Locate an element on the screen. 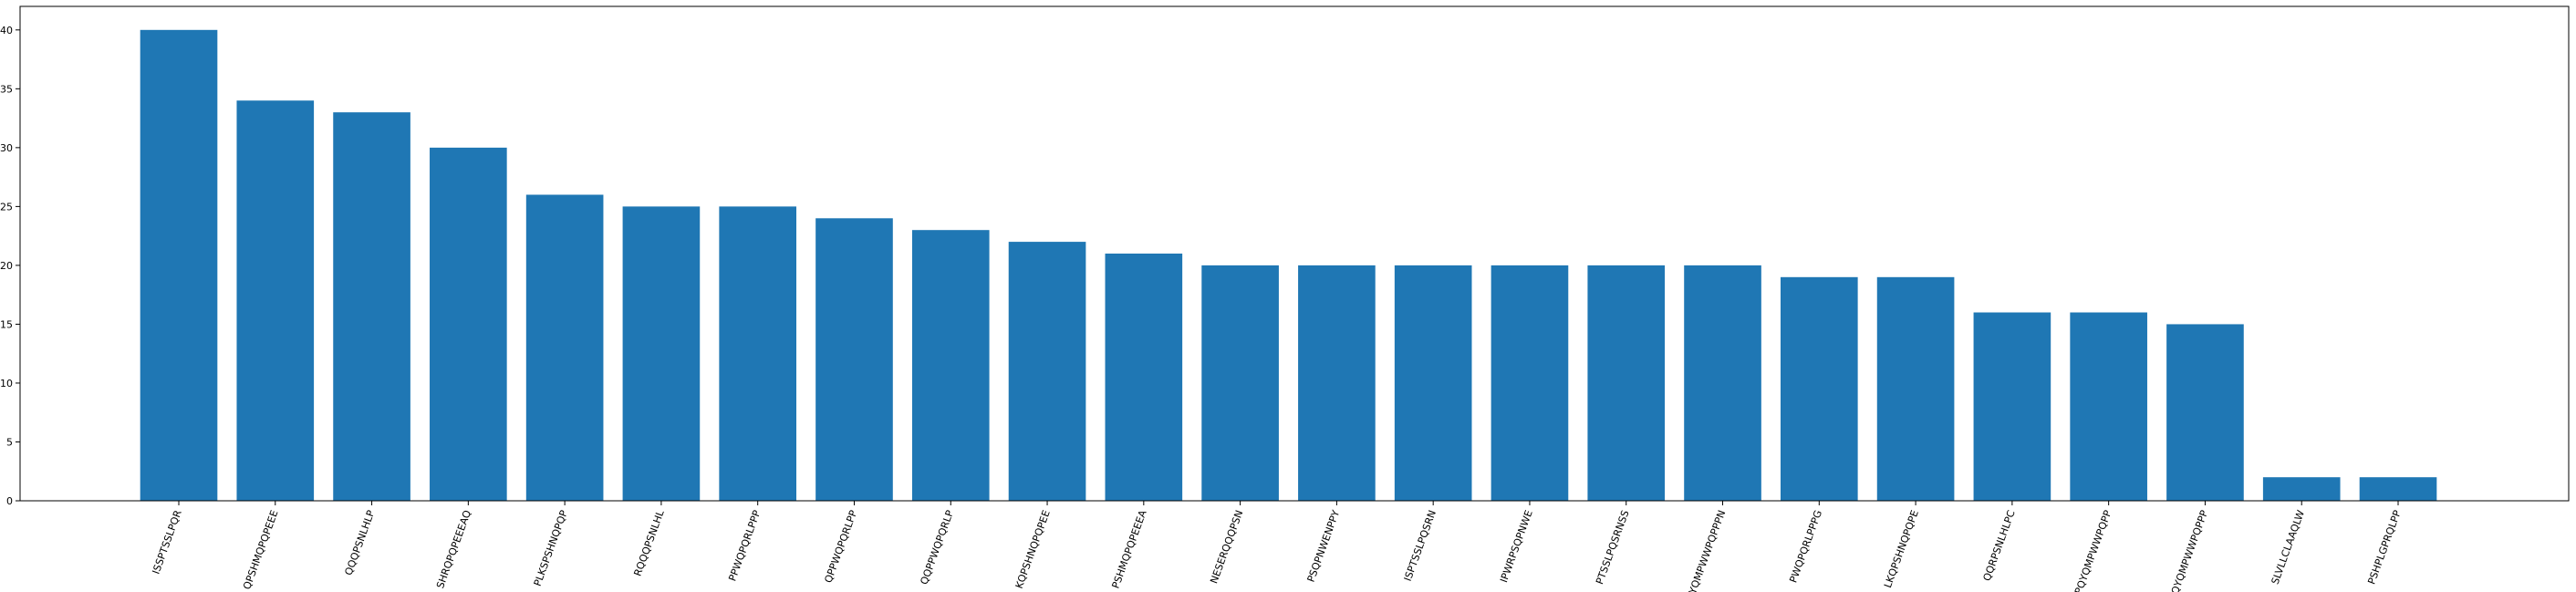  x-tick-label: QPPWQPQRLPP is located at coordinates (840, 546).